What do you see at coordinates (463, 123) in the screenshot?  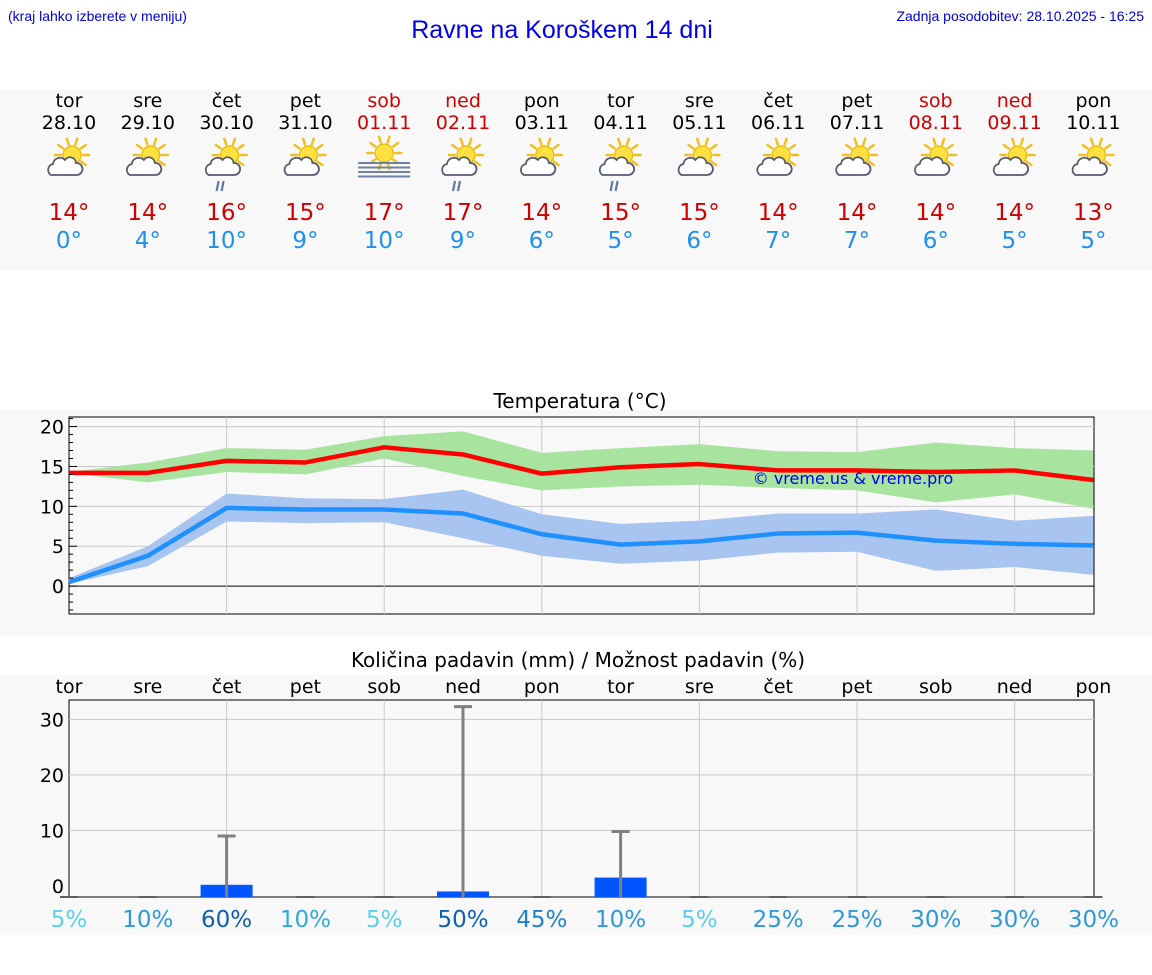 I see `day-date: 02.11` at bounding box center [463, 123].